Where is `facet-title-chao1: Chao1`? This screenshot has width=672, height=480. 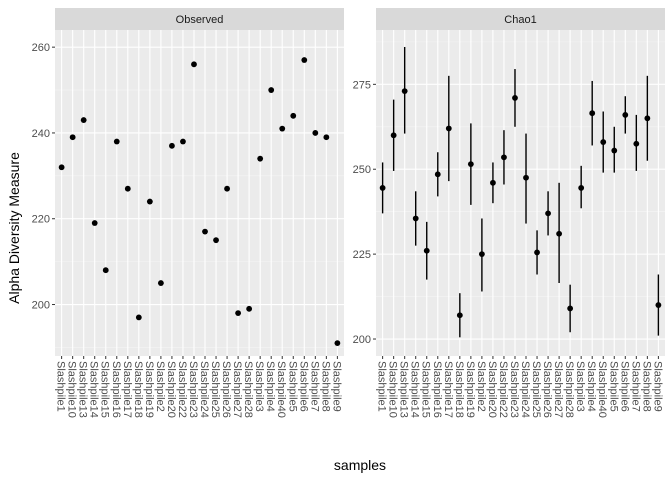 facet-title-chao1: Chao1 is located at coordinates (520, 20).